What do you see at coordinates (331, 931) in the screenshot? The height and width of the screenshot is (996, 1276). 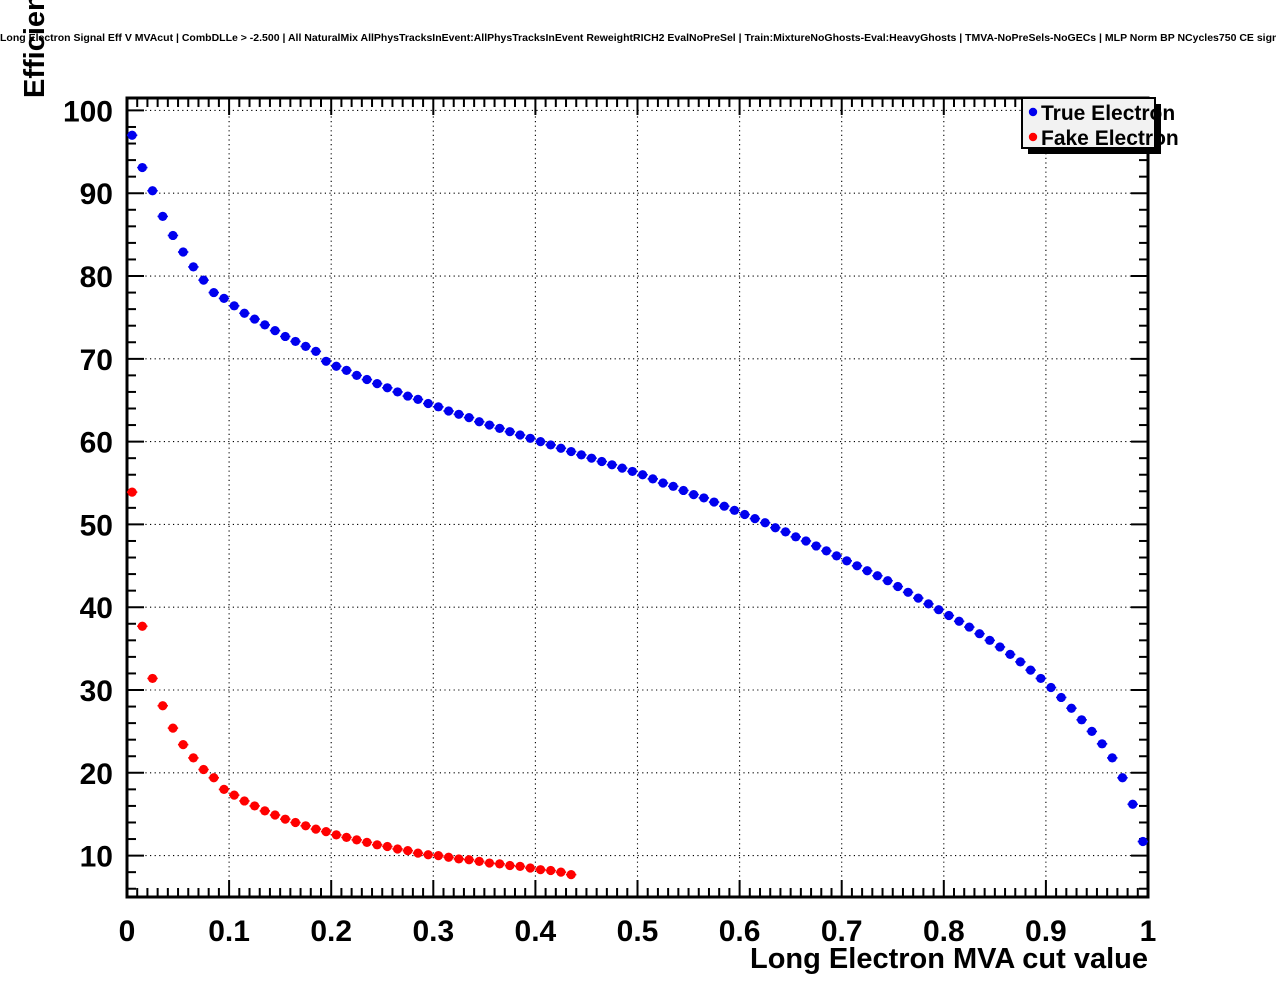 I see `x-tick-label: 0.2` at bounding box center [331, 931].